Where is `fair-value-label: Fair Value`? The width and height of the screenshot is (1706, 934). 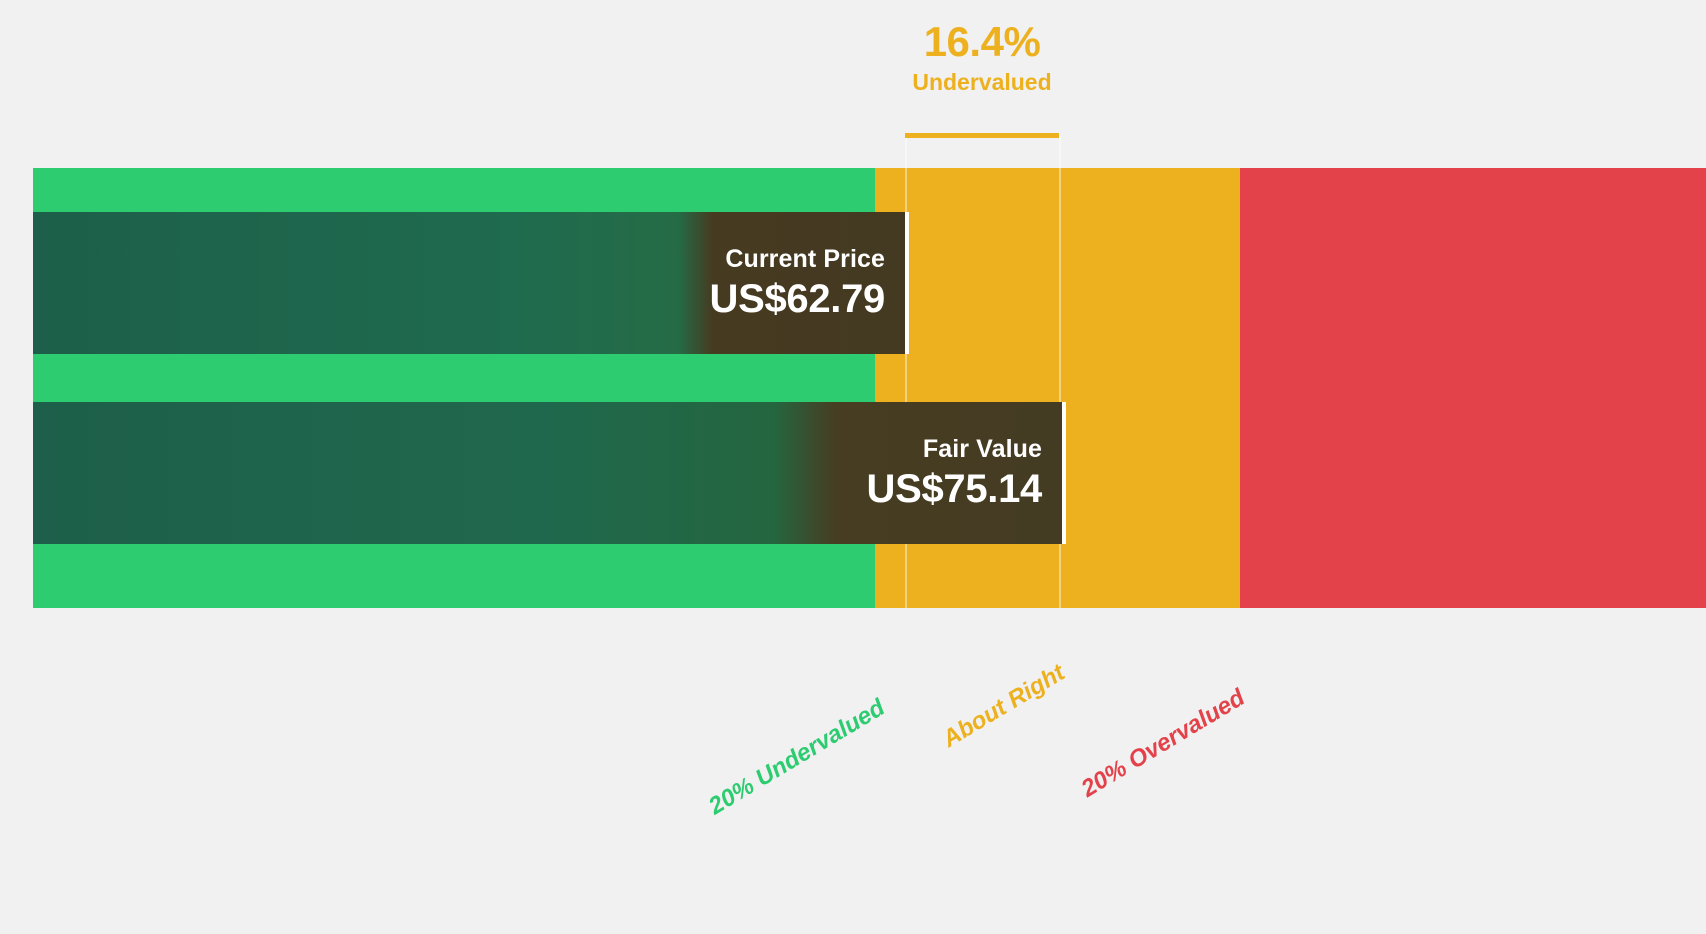 fair-value-label: Fair Value is located at coordinates (982, 449).